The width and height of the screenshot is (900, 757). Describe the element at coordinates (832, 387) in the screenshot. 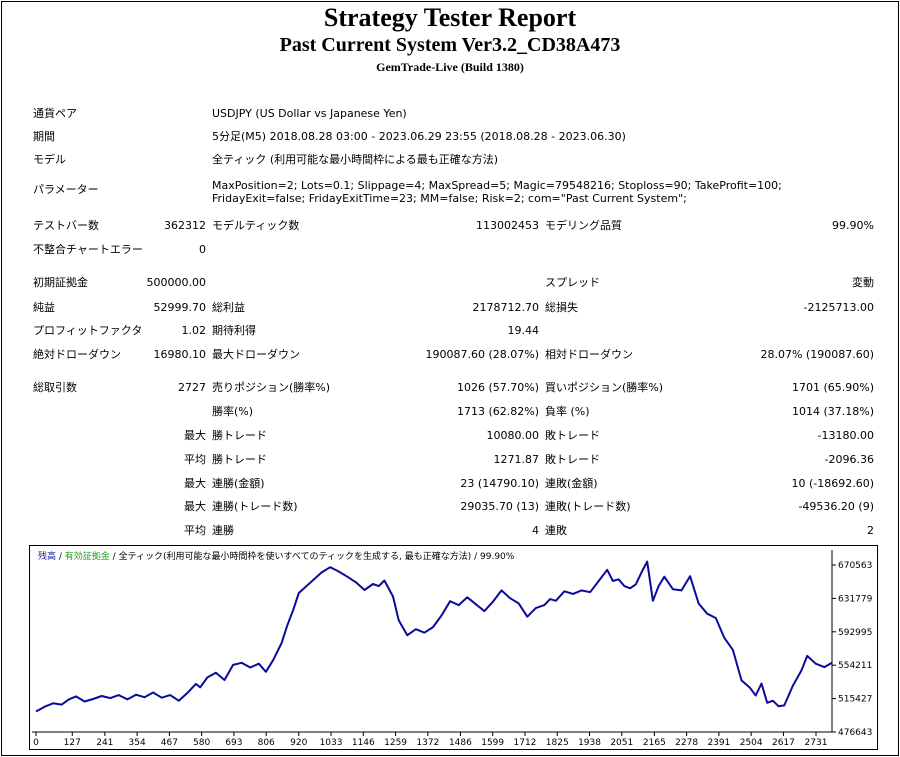

I see `long-value: 1701 (65.90%)` at that location.